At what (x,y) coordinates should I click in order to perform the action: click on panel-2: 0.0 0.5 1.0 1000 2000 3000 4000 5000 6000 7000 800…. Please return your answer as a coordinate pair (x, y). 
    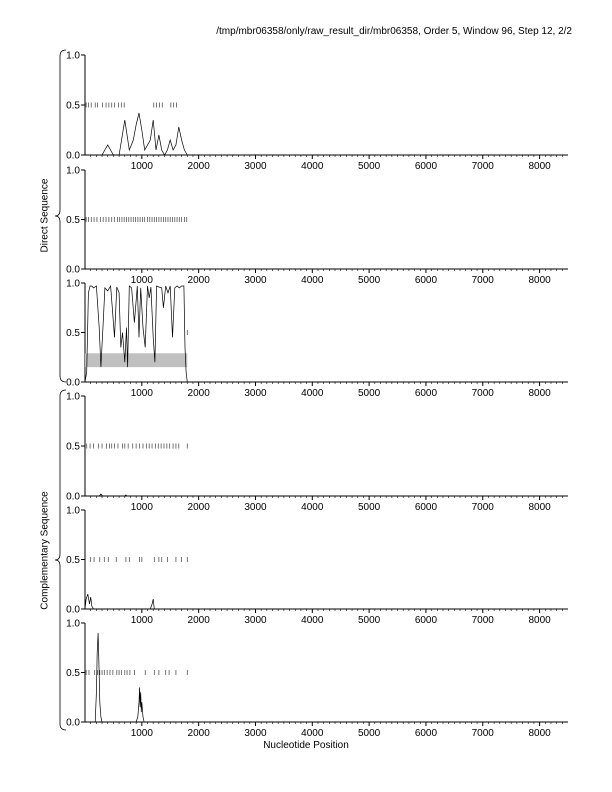
    Looking at the image, I should click on (317, 226).